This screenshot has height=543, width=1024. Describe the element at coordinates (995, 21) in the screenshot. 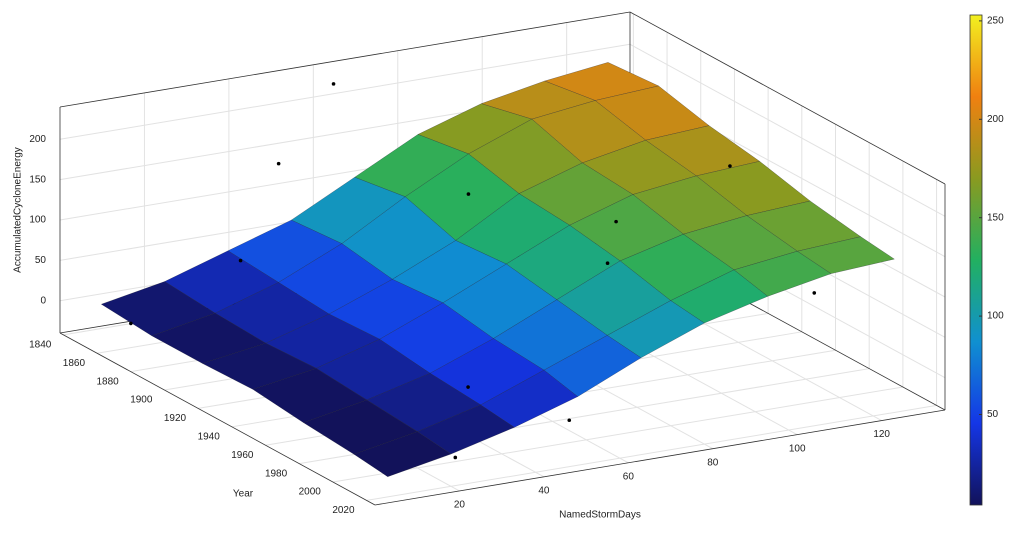

I see `colorbar-tick-label: 250` at that location.